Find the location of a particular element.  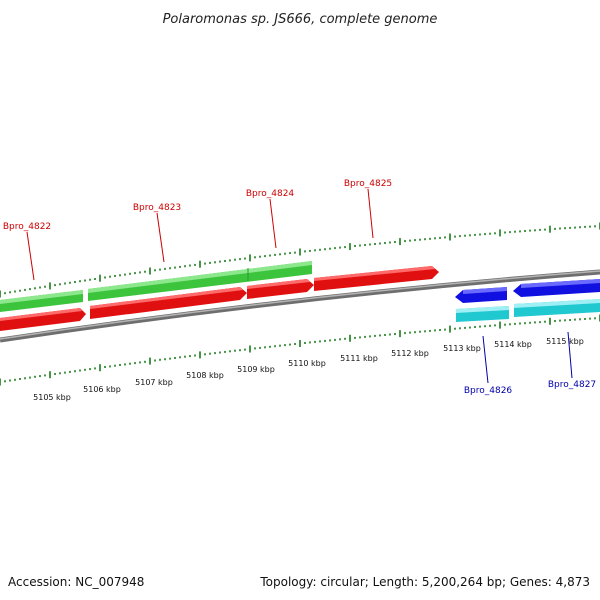

gene-label-bpro-4823: Bpro_4823 is located at coordinates (157, 208).